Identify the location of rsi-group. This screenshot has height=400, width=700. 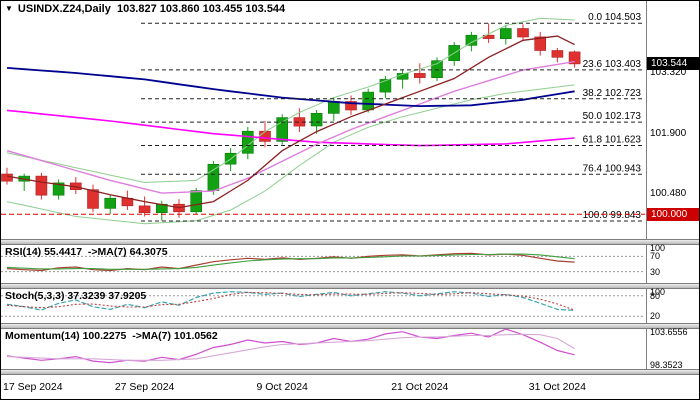
(323, 262).